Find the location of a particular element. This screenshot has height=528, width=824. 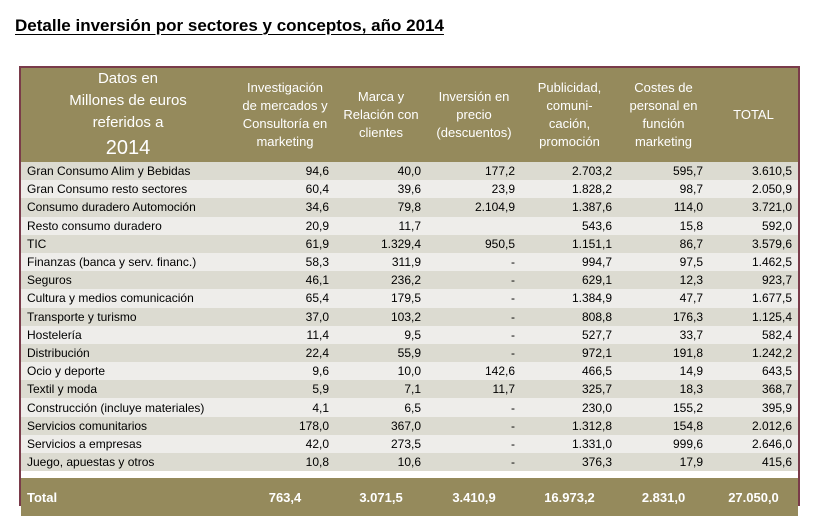

value-cell: 808,8 is located at coordinates (569, 316).